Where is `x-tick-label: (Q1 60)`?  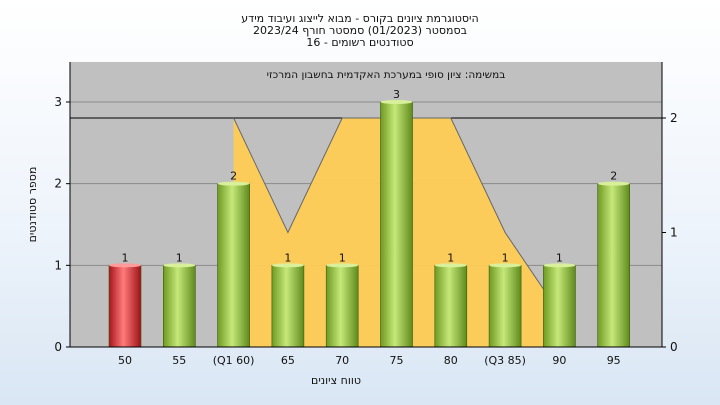
x-tick-label: (Q1 60) is located at coordinates (234, 360).